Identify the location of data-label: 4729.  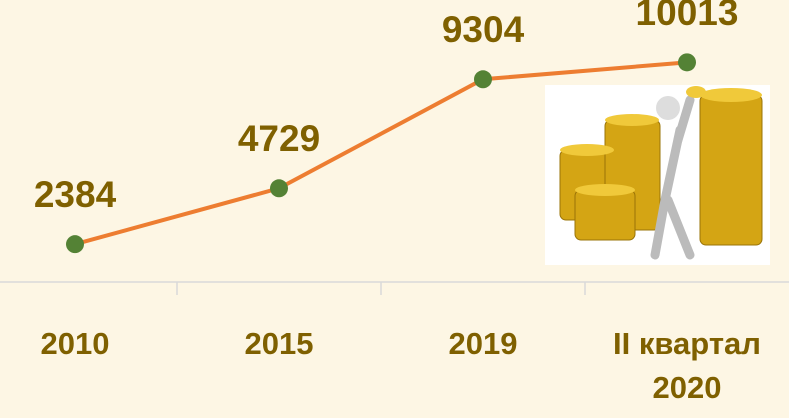
(279, 139).